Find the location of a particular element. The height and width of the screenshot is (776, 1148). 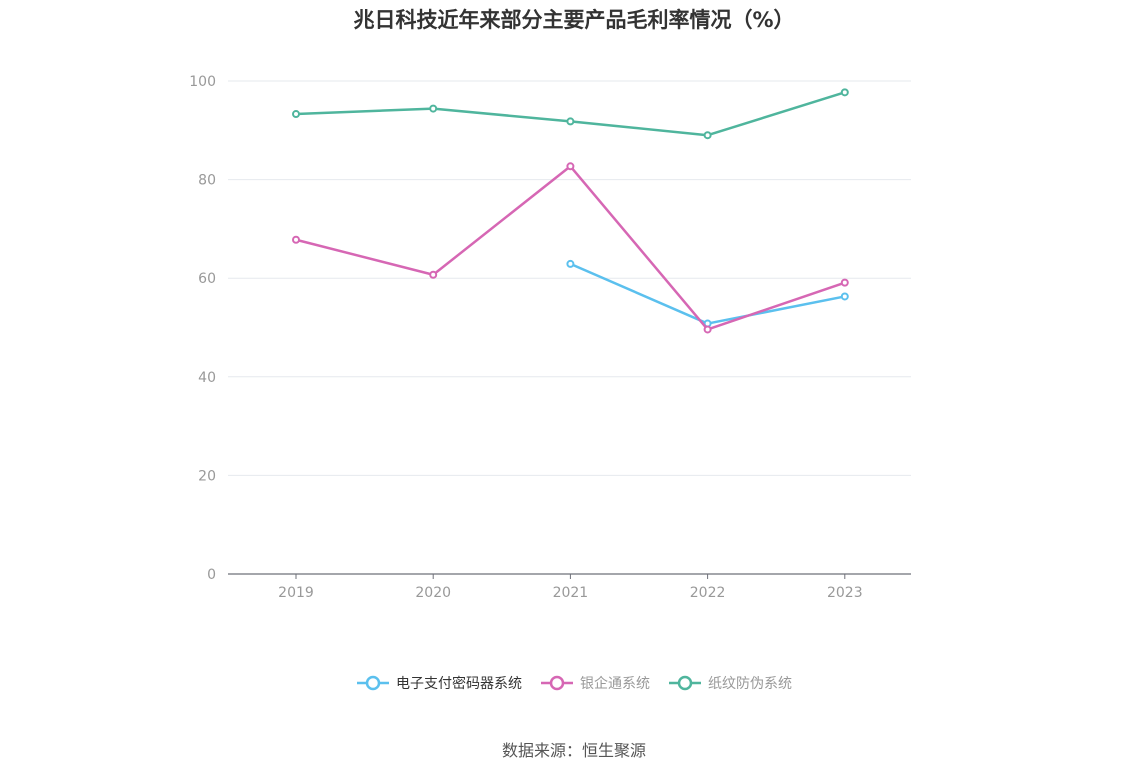

legend-label-0: 电子支付密码器系统 is located at coordinates (459, 684).